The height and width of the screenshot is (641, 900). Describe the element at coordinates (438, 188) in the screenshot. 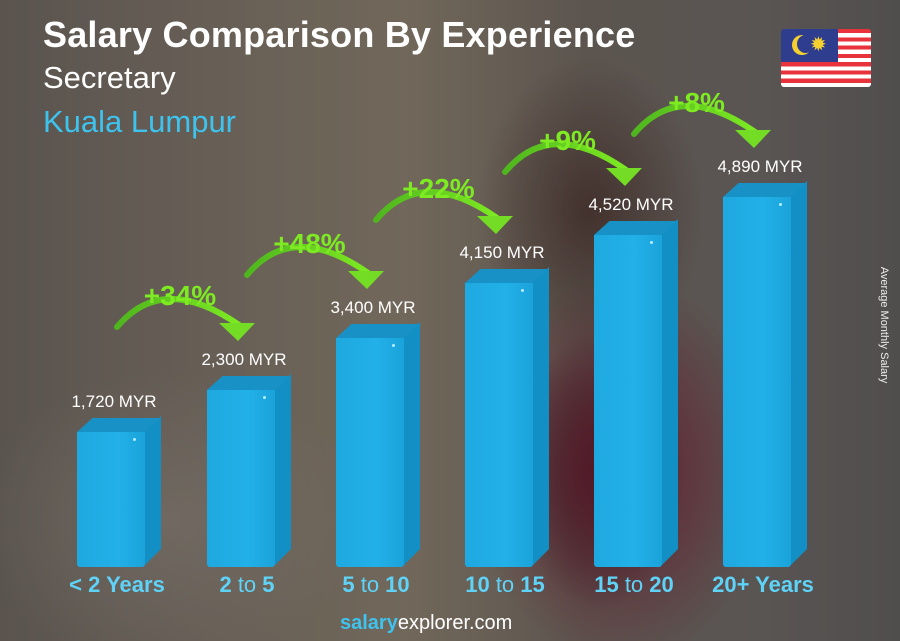

I see `increase-label: +22%` at that location.